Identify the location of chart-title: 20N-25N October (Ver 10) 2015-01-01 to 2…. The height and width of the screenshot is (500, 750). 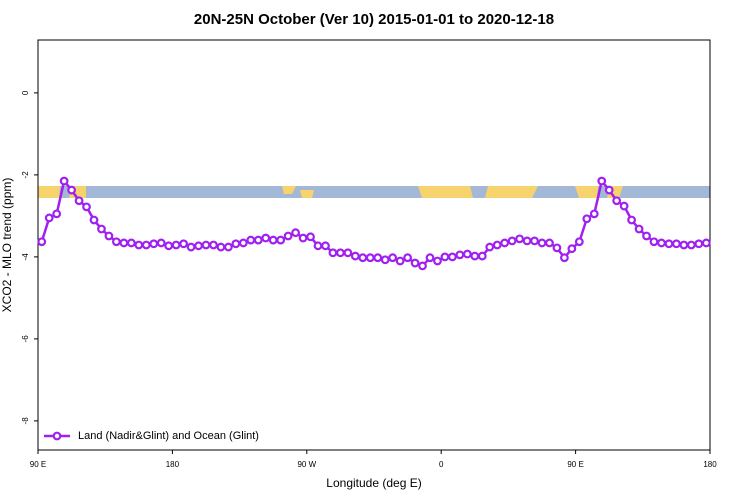
(374, 19).